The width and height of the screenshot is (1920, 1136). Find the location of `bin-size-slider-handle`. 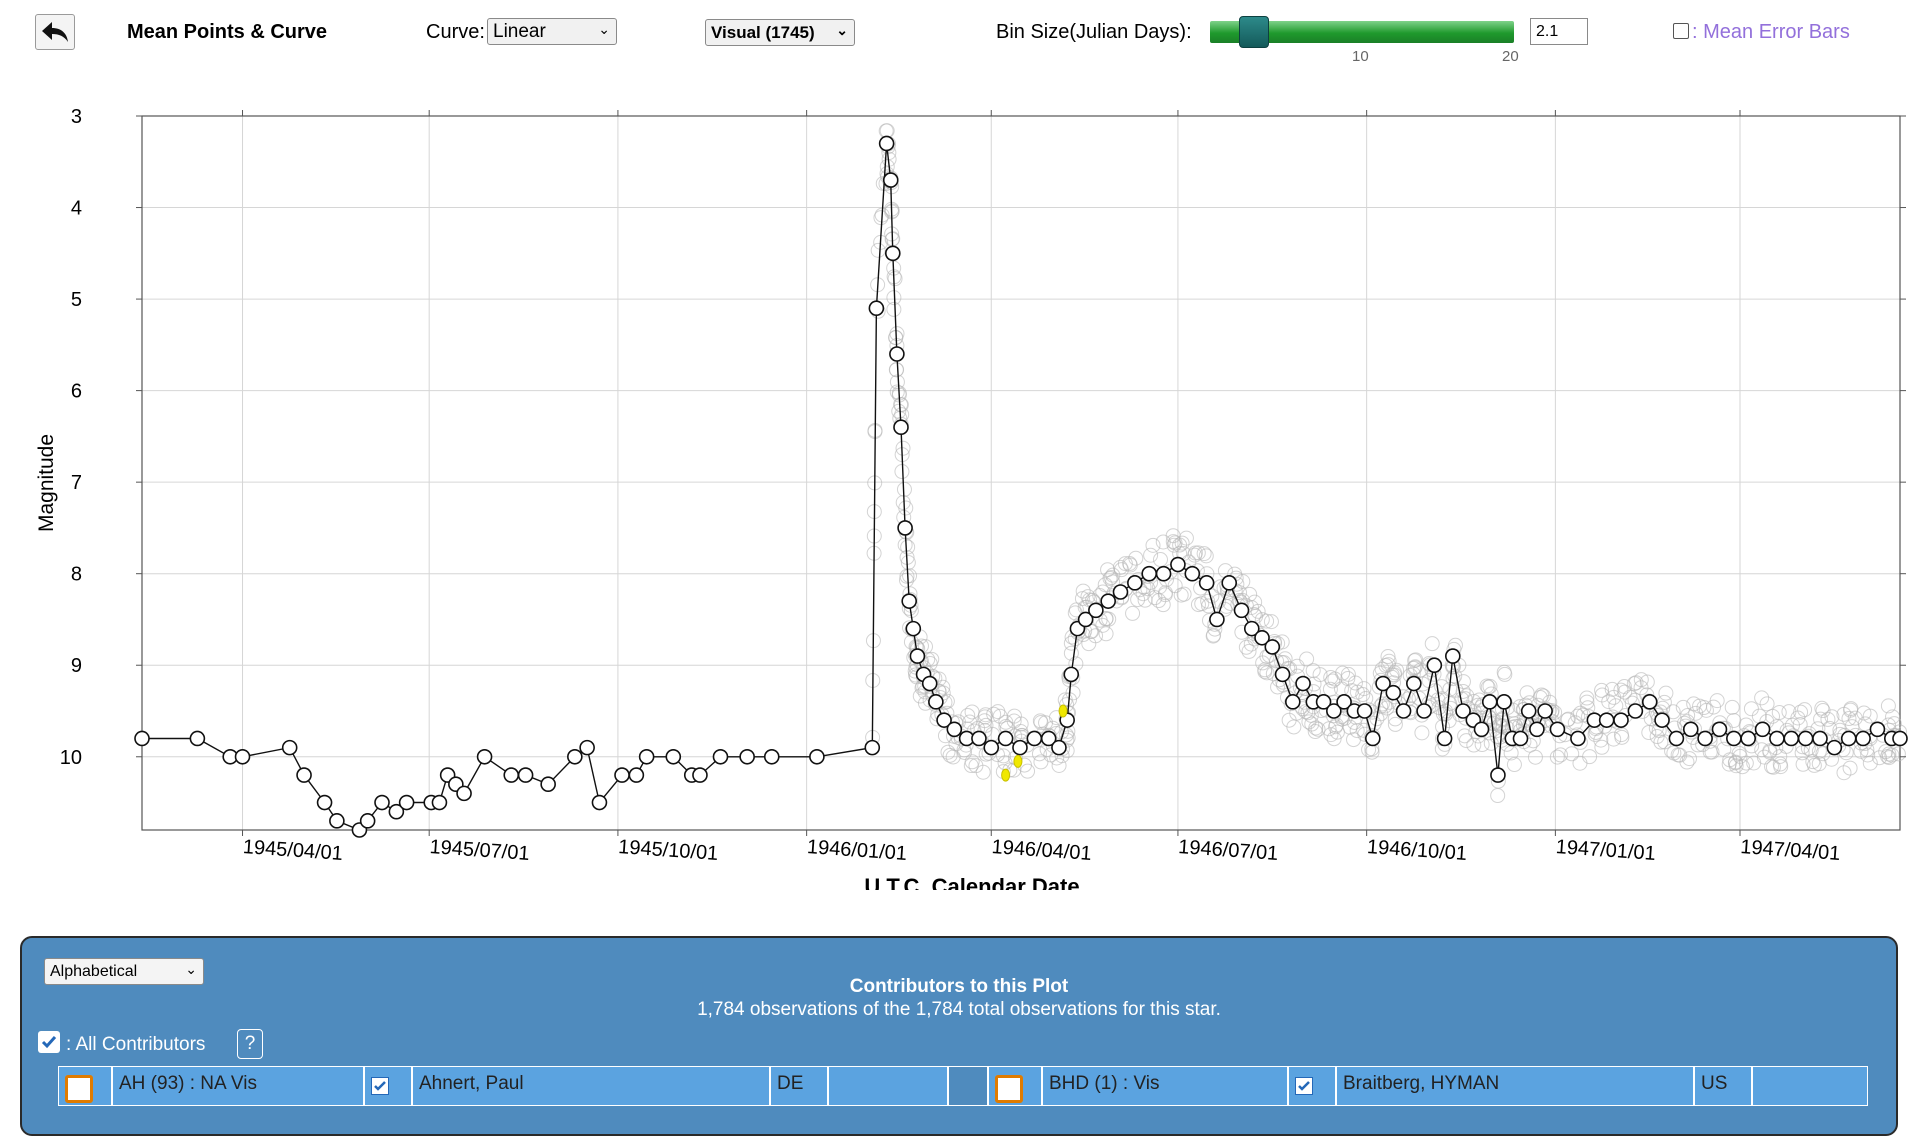

bin-size-slider-handle is located at coordinates (1253, 32).